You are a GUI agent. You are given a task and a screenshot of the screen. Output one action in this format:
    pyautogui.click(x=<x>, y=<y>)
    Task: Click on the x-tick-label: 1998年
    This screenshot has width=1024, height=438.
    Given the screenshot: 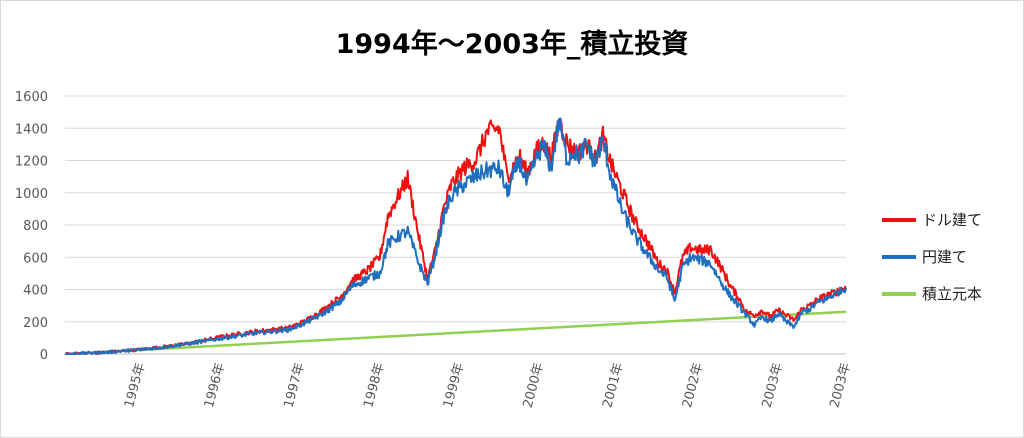 What is the action you would take?
    pyautogui.click(x=374, y=385)
    